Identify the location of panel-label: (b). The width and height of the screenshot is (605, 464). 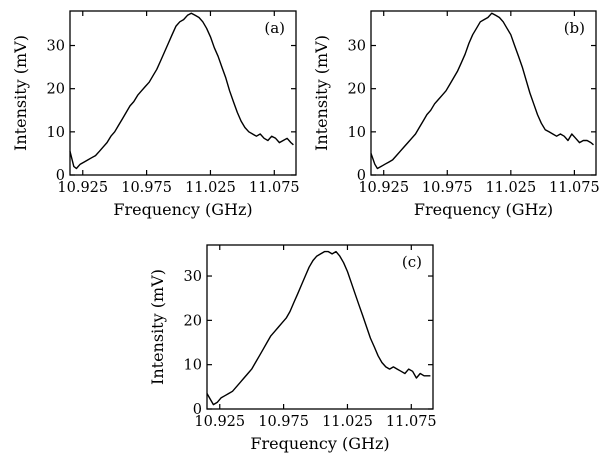
(574, 28).